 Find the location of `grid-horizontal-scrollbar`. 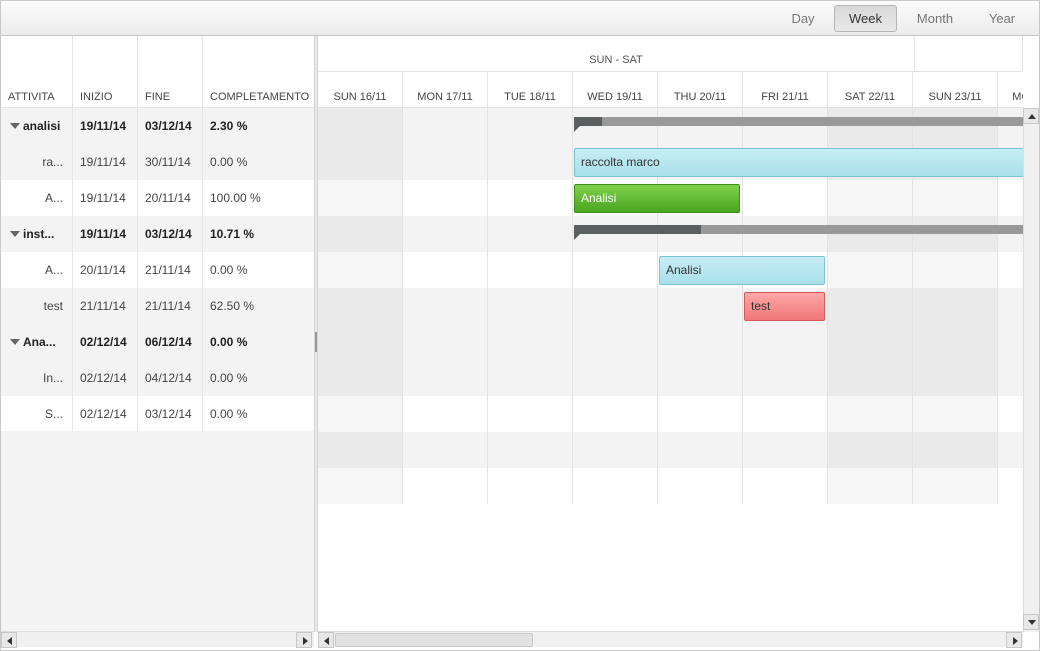

grid-horizontal-scrollbar is located at coordinates (157, 639).